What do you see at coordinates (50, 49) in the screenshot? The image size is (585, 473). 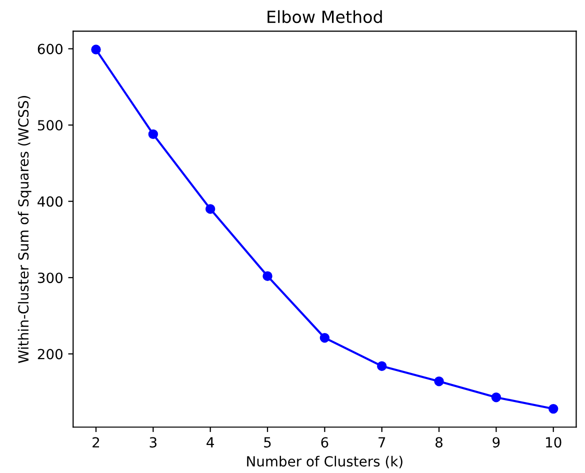 I see `y-tick-label: 600` at bounding box center [50, 49].